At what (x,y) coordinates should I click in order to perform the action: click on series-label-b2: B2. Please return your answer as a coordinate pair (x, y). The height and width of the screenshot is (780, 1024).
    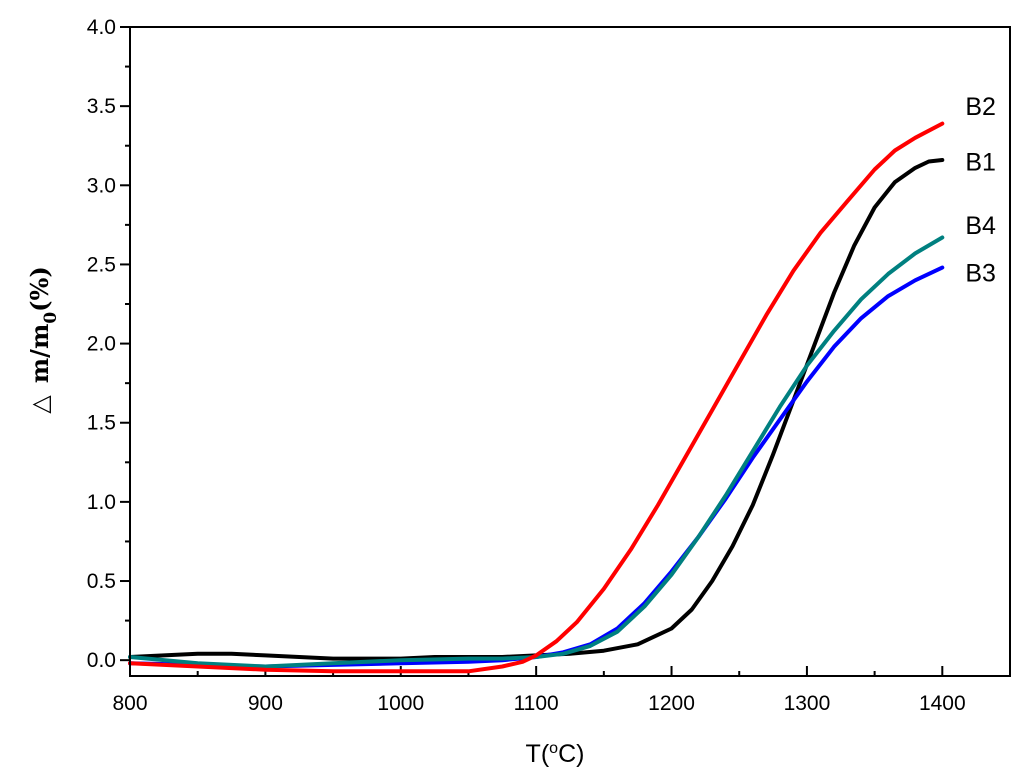
    Looking at the image, I should click on (980, 107).